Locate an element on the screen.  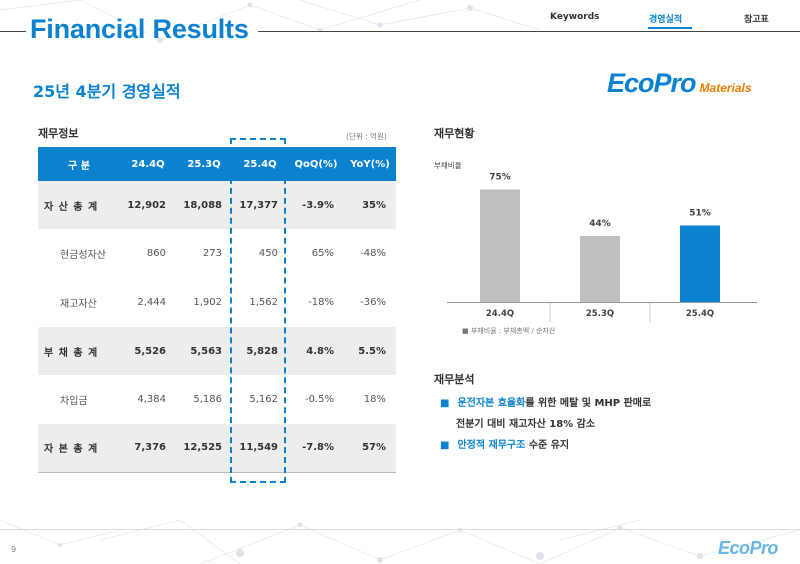
row-label: 재고자산 is located at coordinates (78, 304).